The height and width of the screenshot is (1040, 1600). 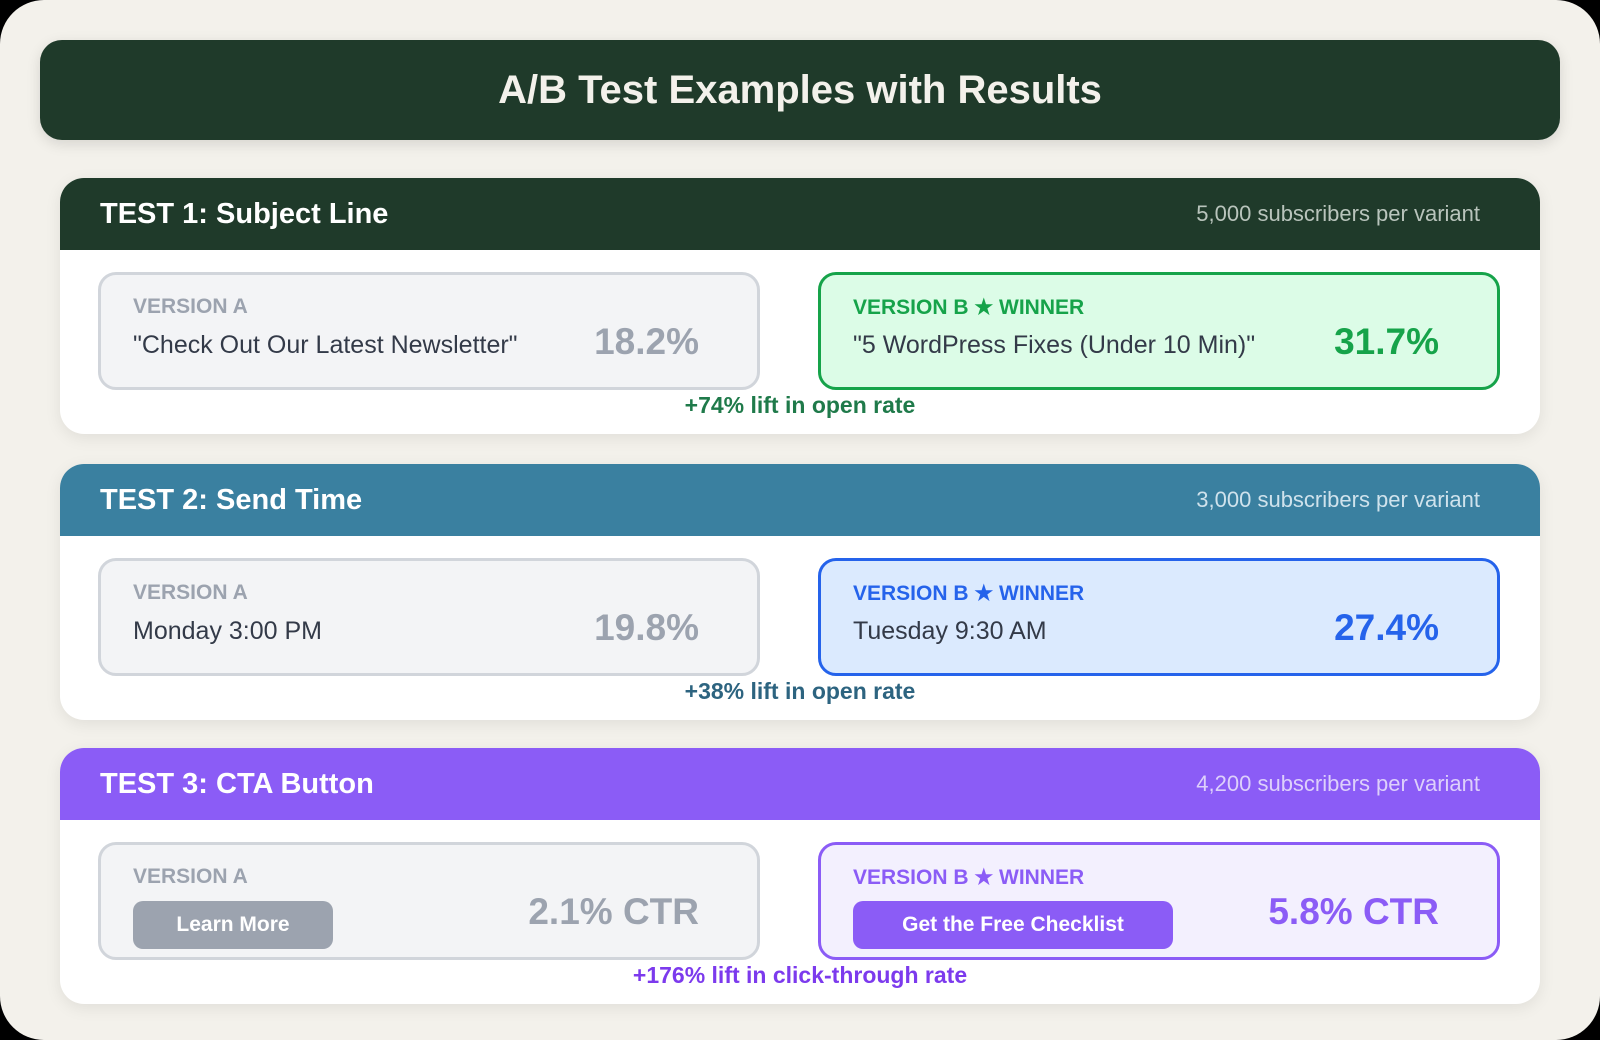 I want to click on version-a-content: Monday 3:00 PM, so click(x=227, y=631).